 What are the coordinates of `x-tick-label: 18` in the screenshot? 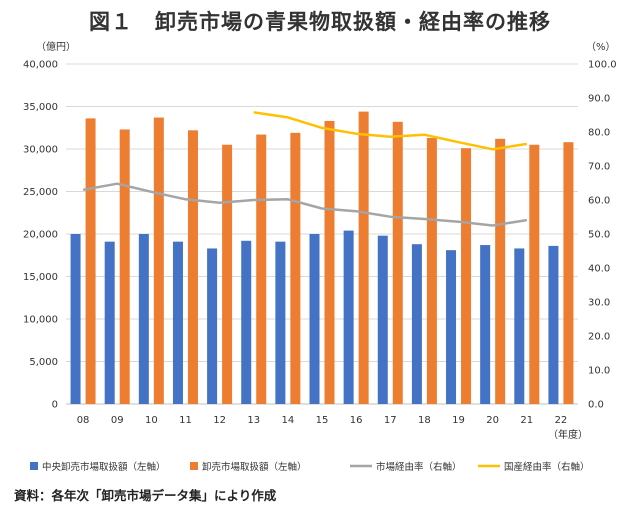 It's located at (424, 420).